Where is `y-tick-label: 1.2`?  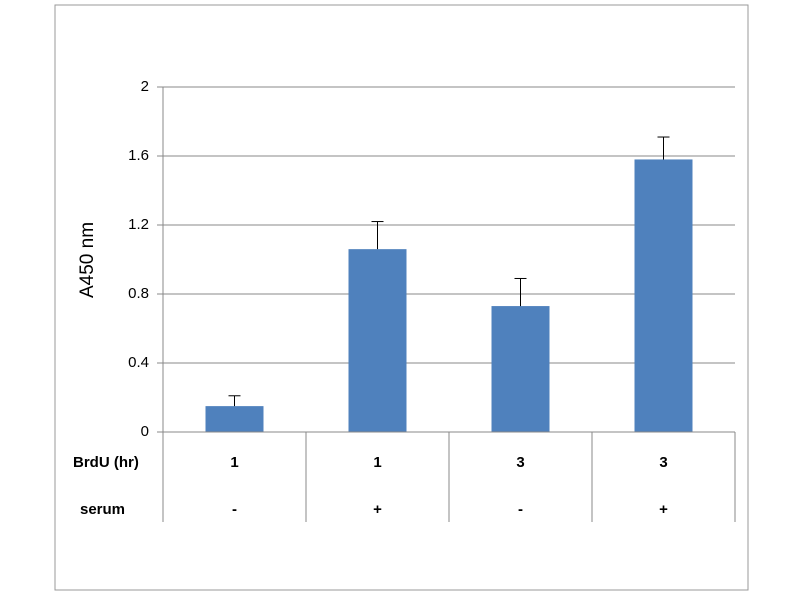
y-tick-label: 1.2 is located at coordinates (138, 224).